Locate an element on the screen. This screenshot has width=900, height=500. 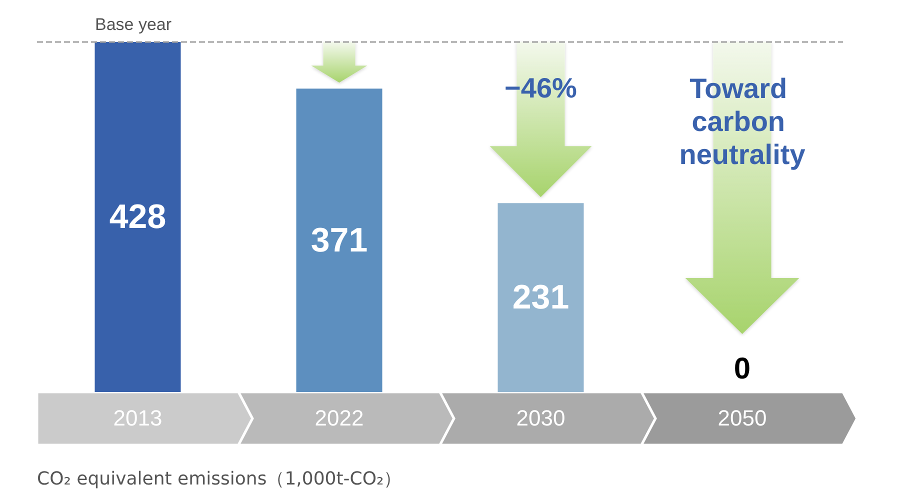
annotation: −46% is located at coordinates (541, 88).